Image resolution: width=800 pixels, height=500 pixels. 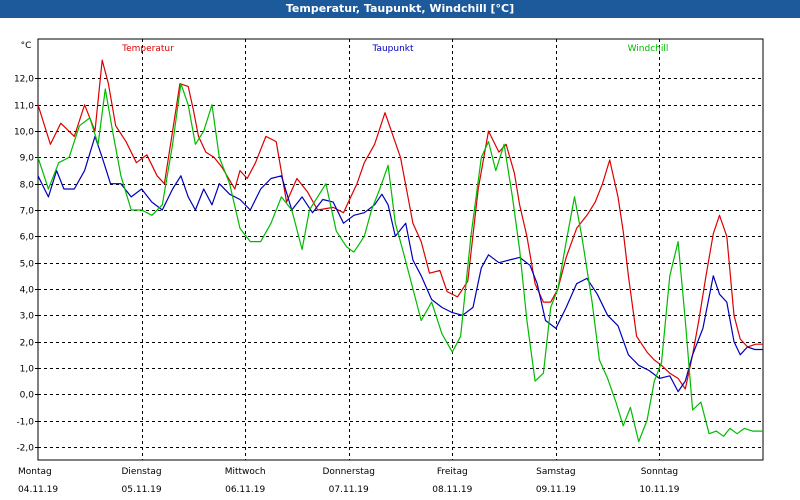 I want to click on y-tick-label: 0,0, so click(x=27, y=396).